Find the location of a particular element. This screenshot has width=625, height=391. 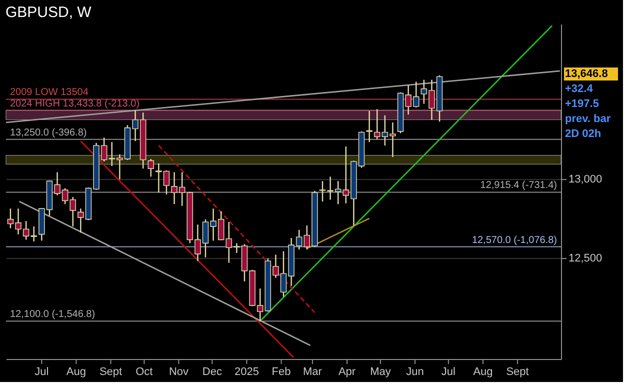

ref-line-label: 12,570.0 (-1,076.8) is located at coordinates (514, 240).